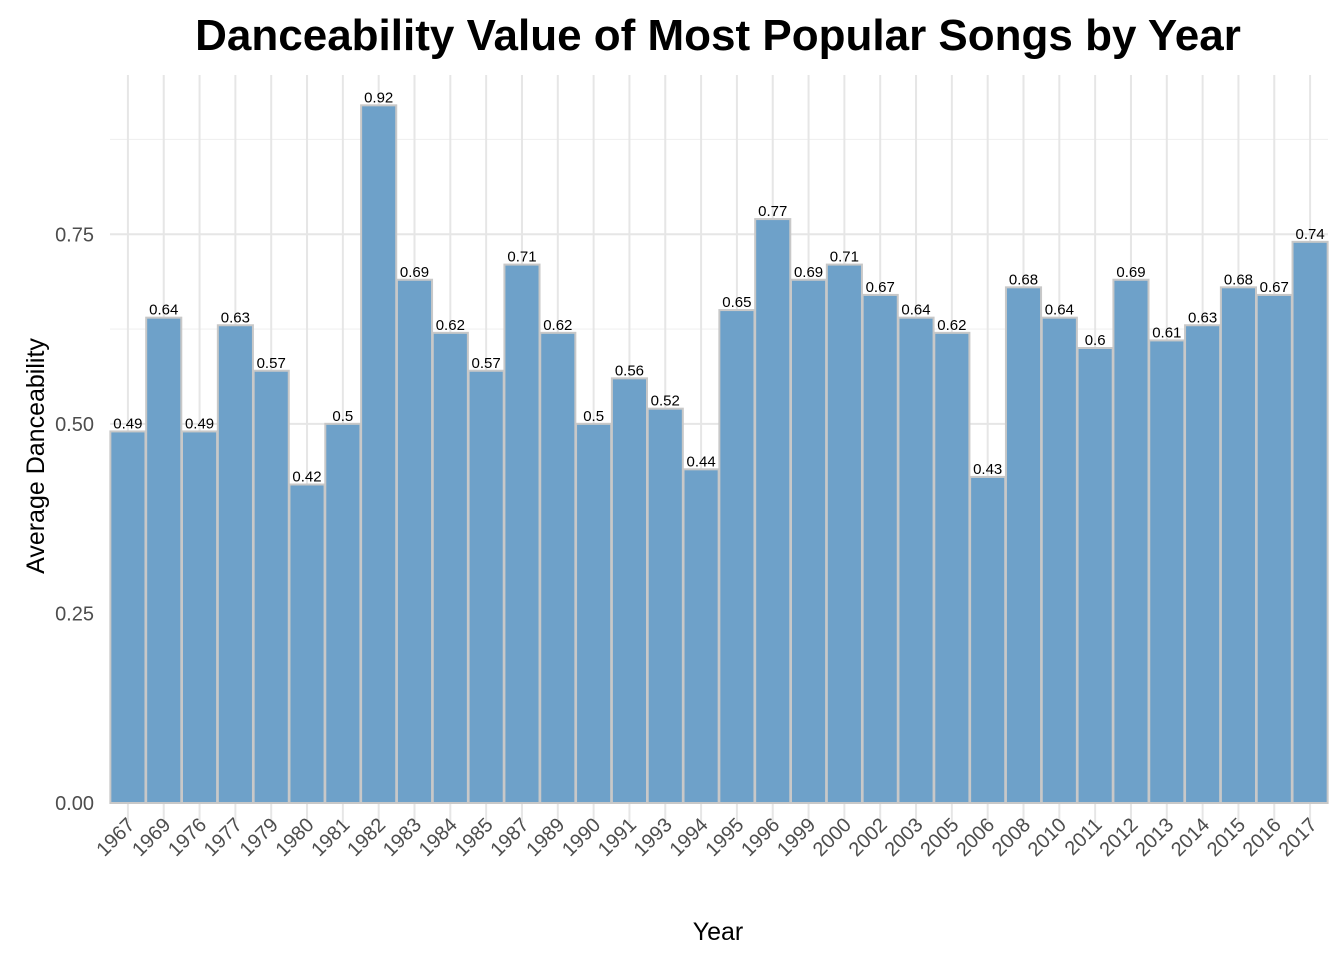 This screenshot has height=960, width=1344. Describe the element at coordinates (1226, 837) in the screenshot. I see `x-tick-label: 2015` at that location.